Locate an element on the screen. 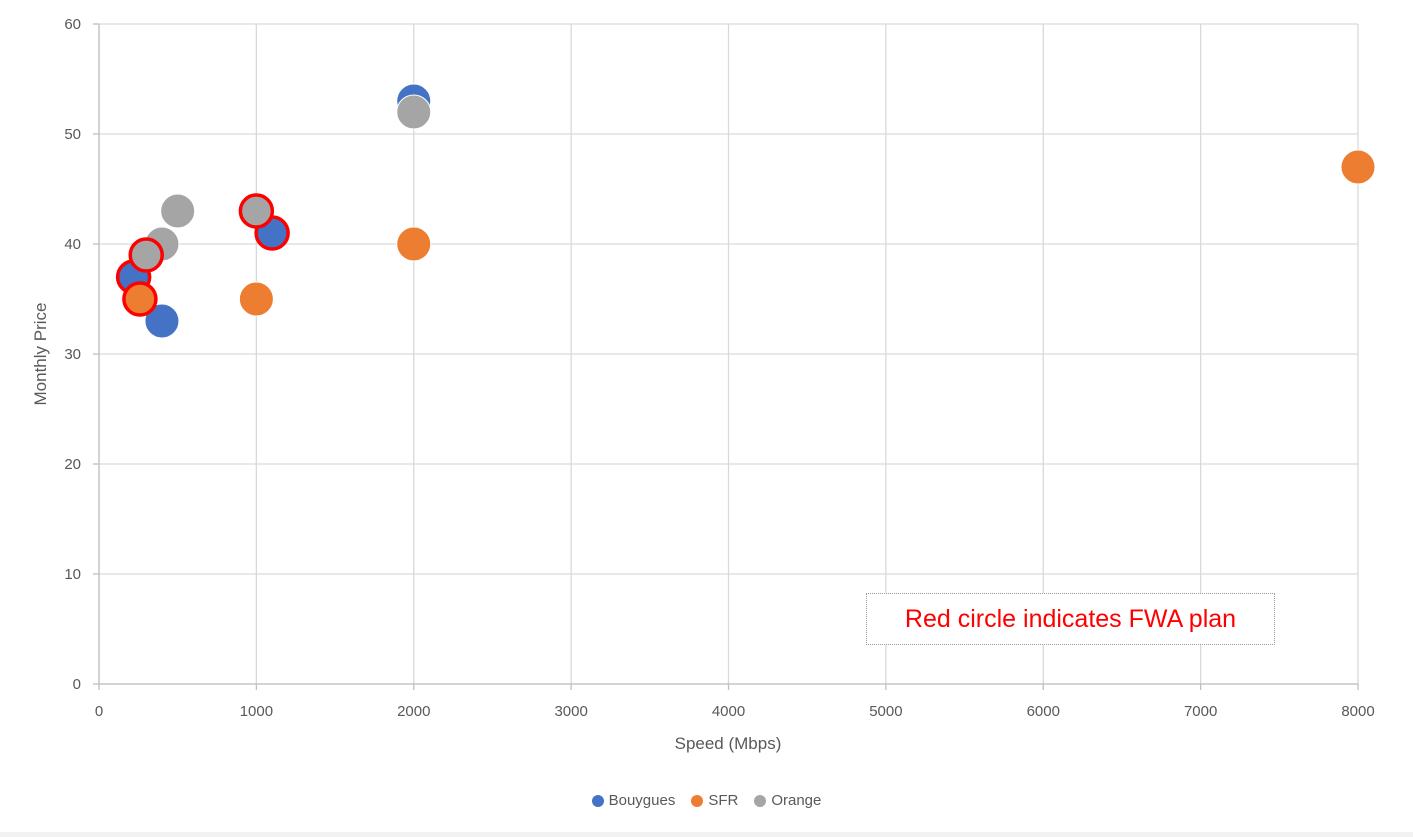 The width and height of the screenshot is (1413, 837). y-tick-label: 0 is located at coordinates (77, 684).